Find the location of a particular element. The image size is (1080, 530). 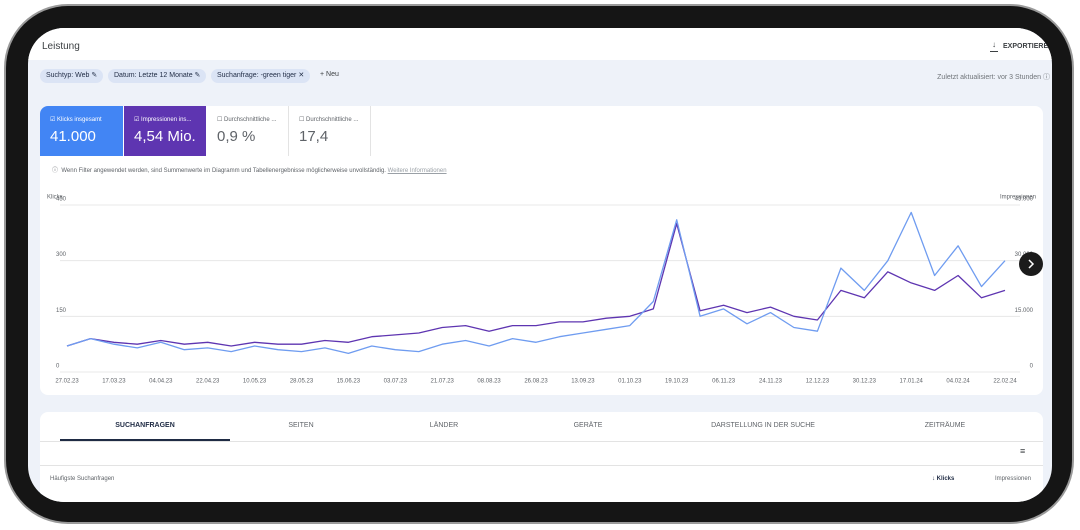

x-tick-label: 12.12.23 is located at coordinates (818, 382).